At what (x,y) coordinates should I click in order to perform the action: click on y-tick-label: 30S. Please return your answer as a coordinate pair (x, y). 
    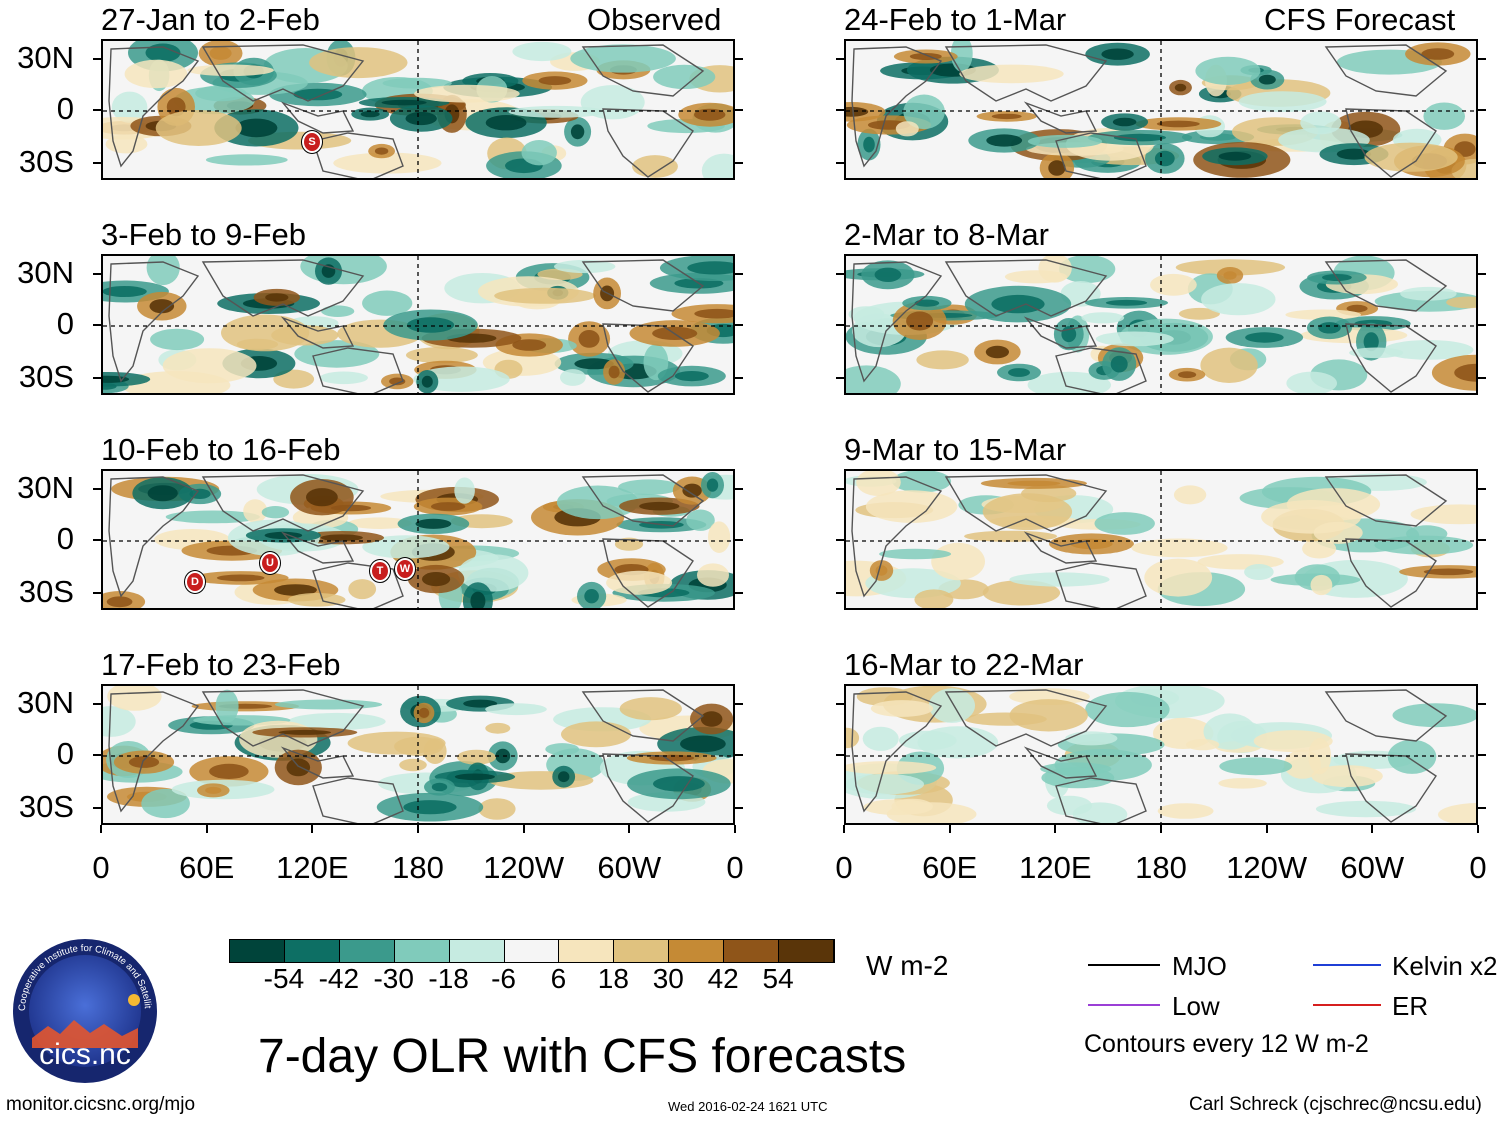
    Looking at the image, I should click on (46, 806).